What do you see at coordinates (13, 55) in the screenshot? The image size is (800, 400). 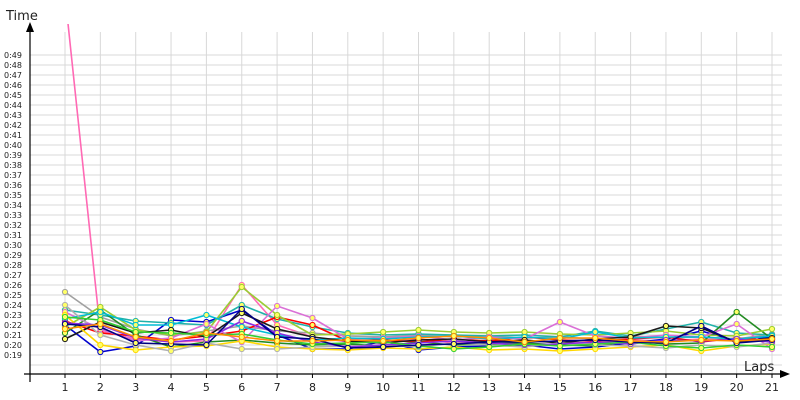 I see `y-tick-label: 0:49` at bounding box center [13, 55].